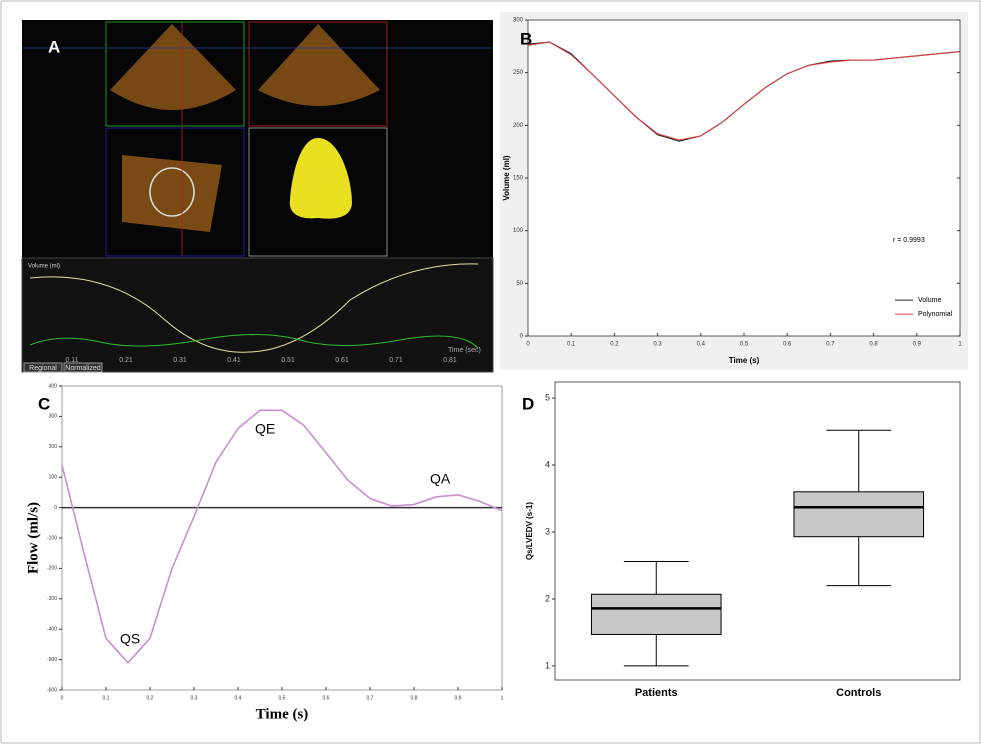 The image size is (981, 744). What do you see at coordinates (126, 360) in the screenshot?
I see `x-tick-label: 0.21` at bounding box center [126, 360].